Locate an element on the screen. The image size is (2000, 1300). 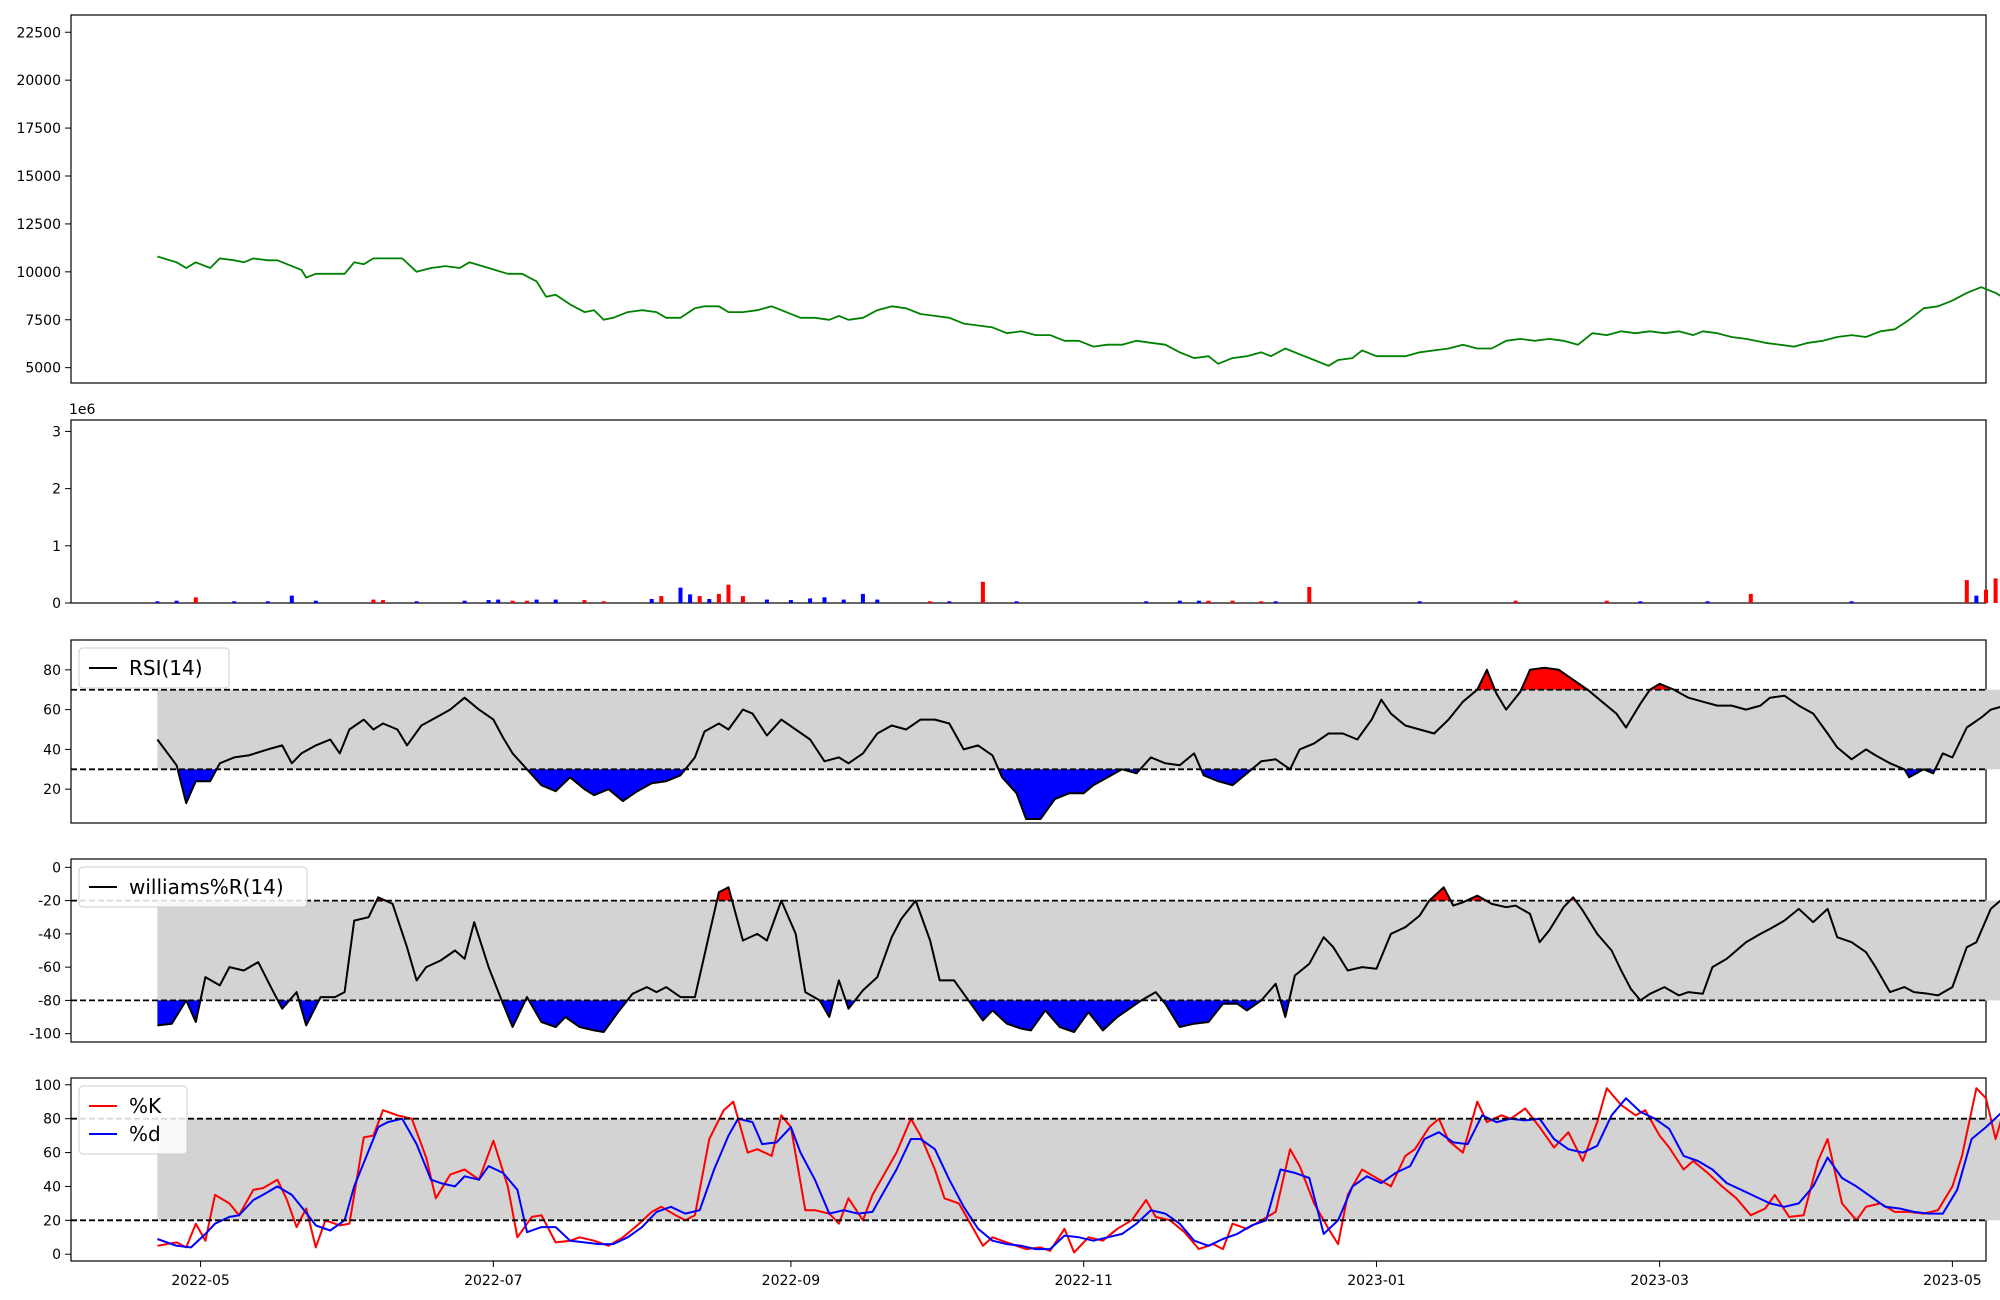
legend: RSI(14) is located at coordinates (154, 668).